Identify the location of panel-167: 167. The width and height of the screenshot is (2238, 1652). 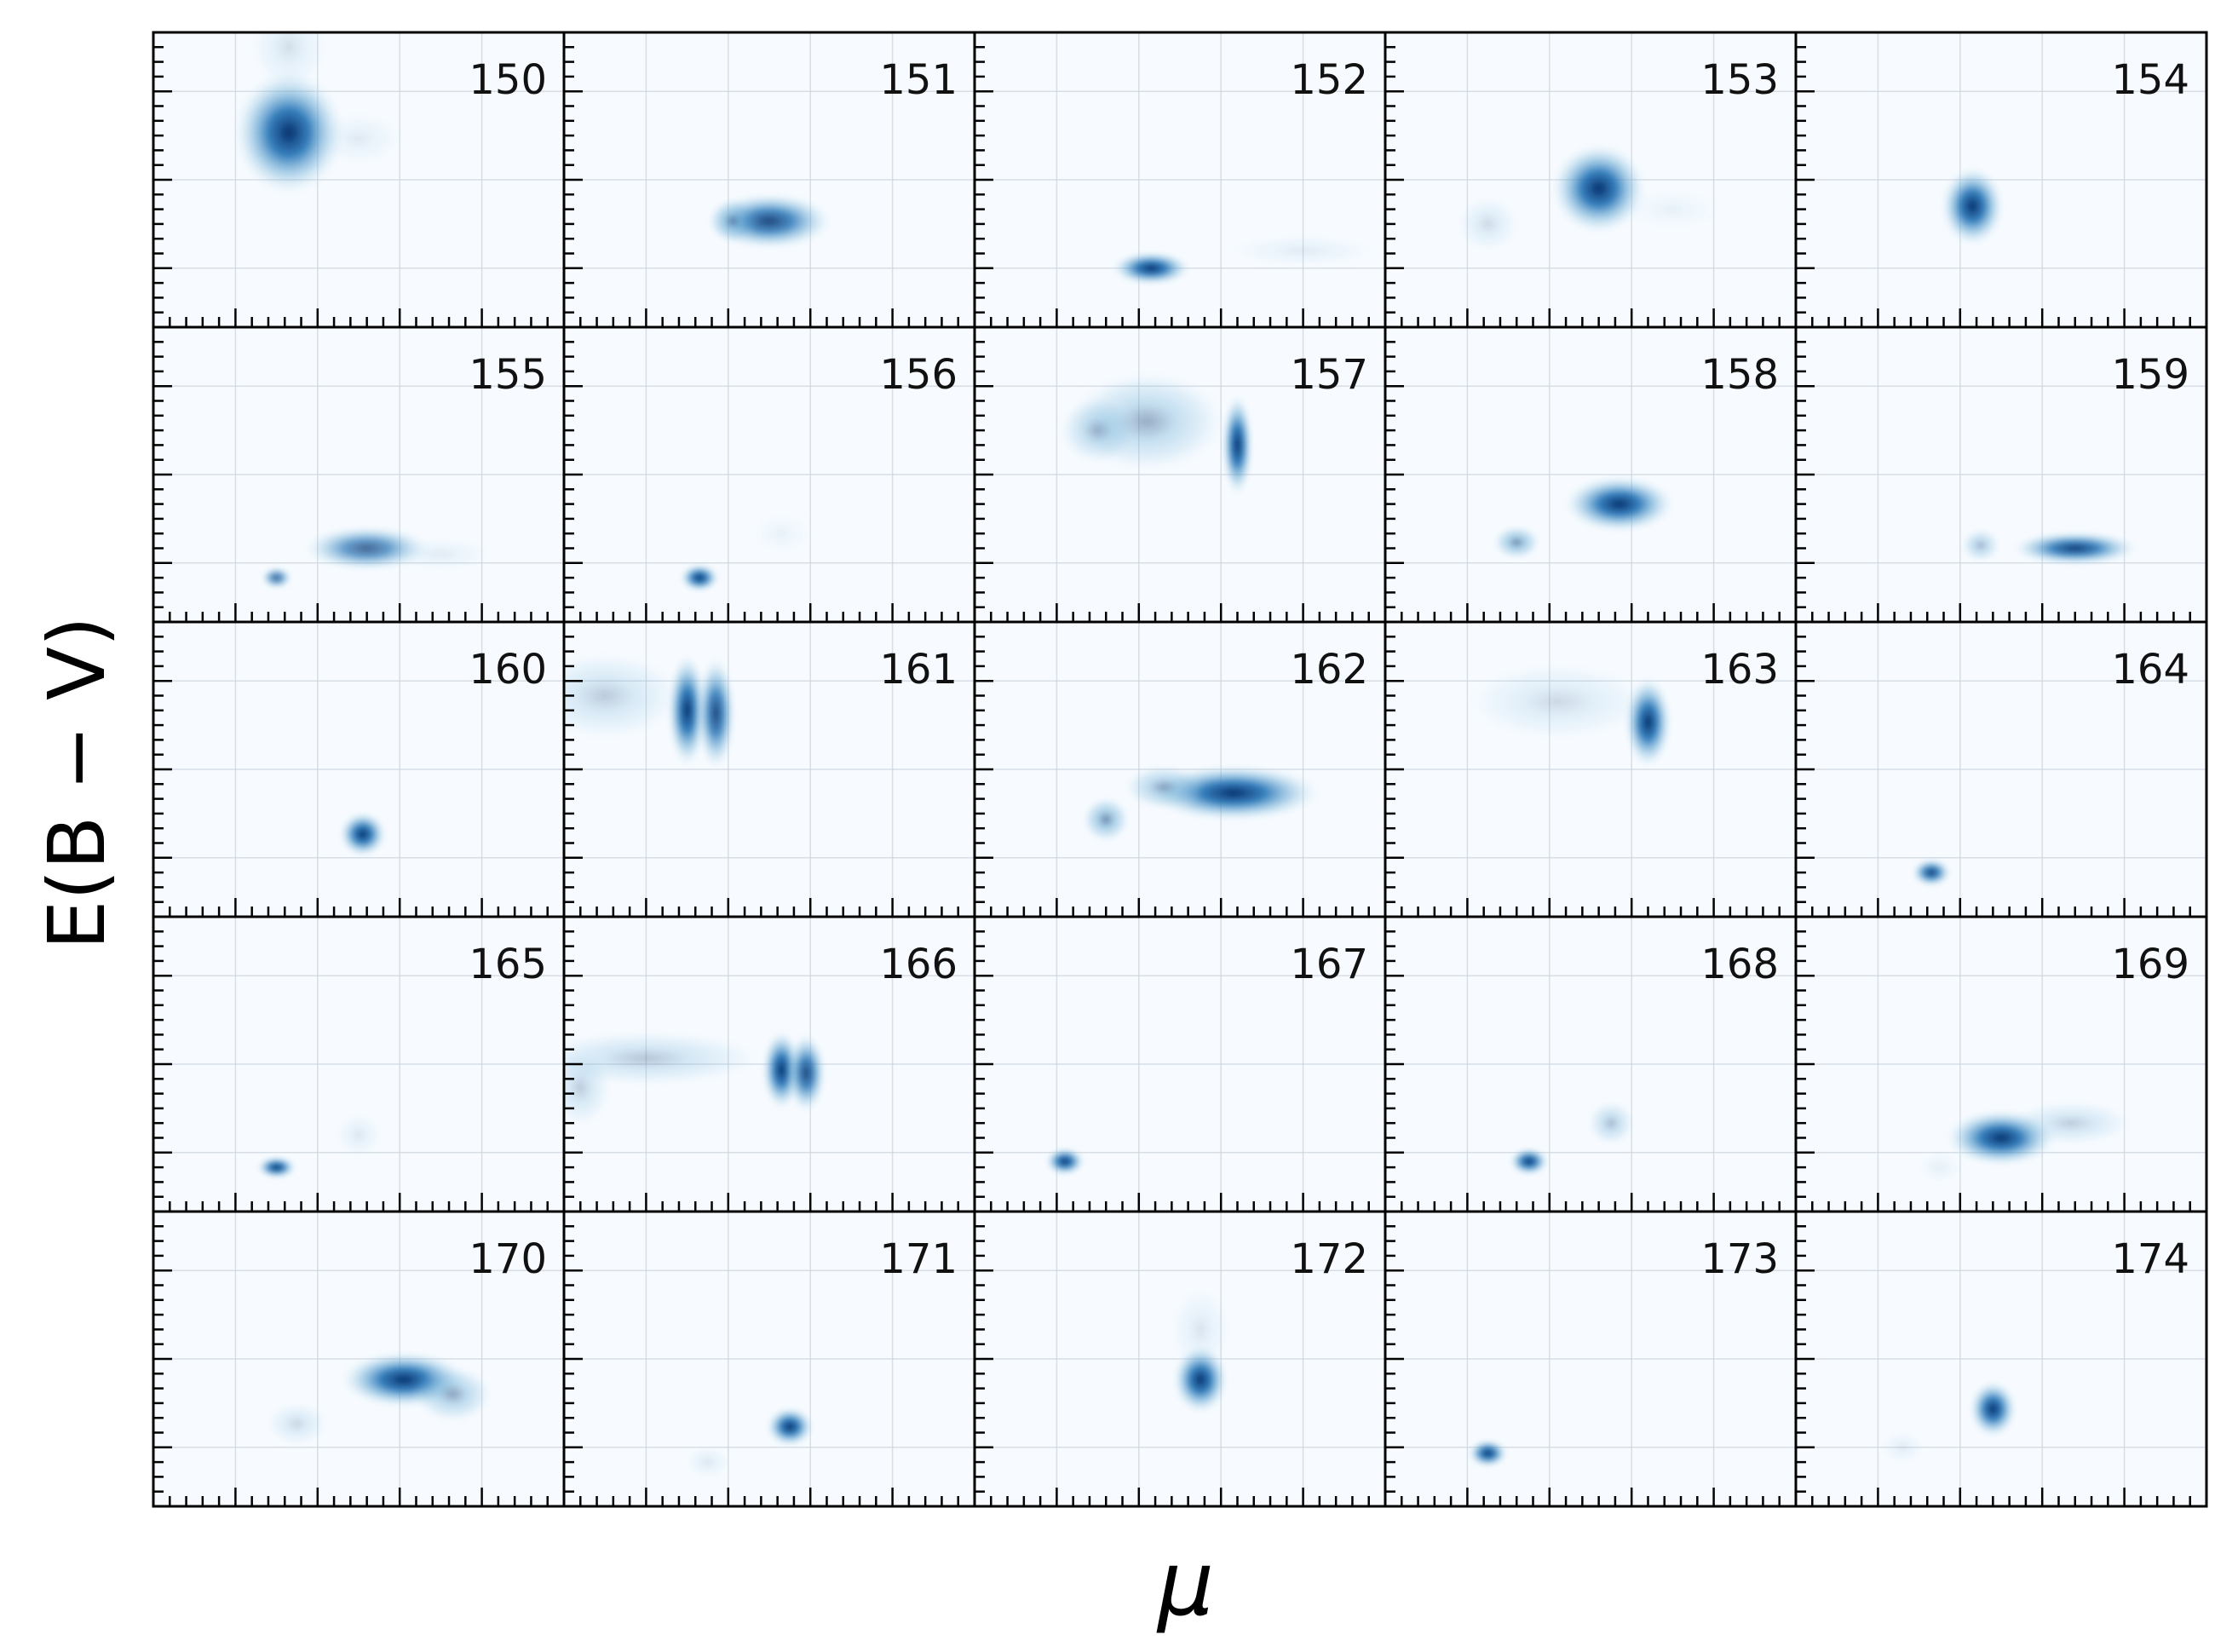
(1180, 1064).